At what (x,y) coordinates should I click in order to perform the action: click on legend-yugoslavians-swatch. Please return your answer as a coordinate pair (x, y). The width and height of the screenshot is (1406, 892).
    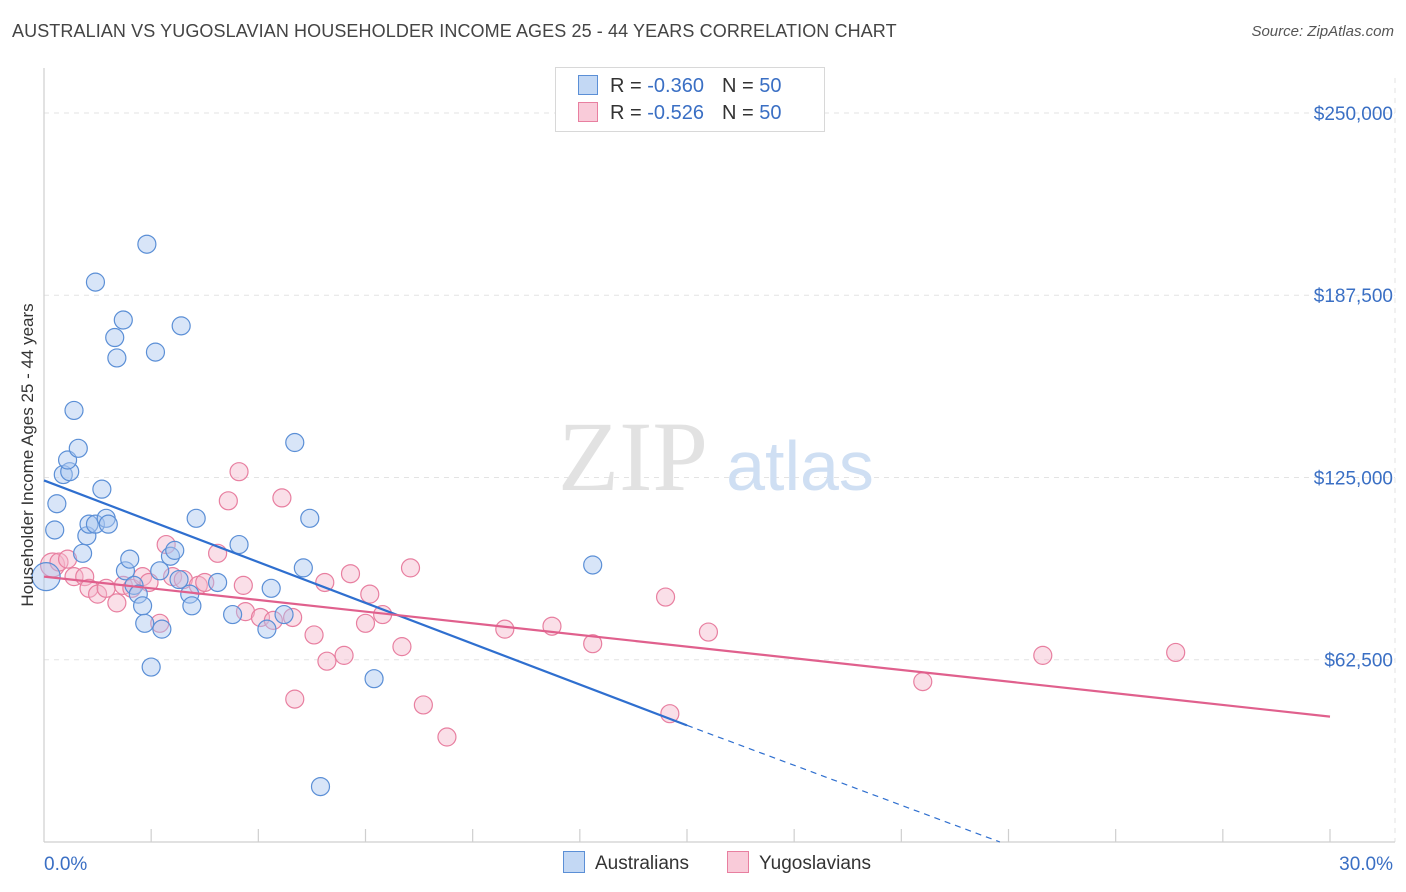
    Looking at the image, I should click on (738, 862).